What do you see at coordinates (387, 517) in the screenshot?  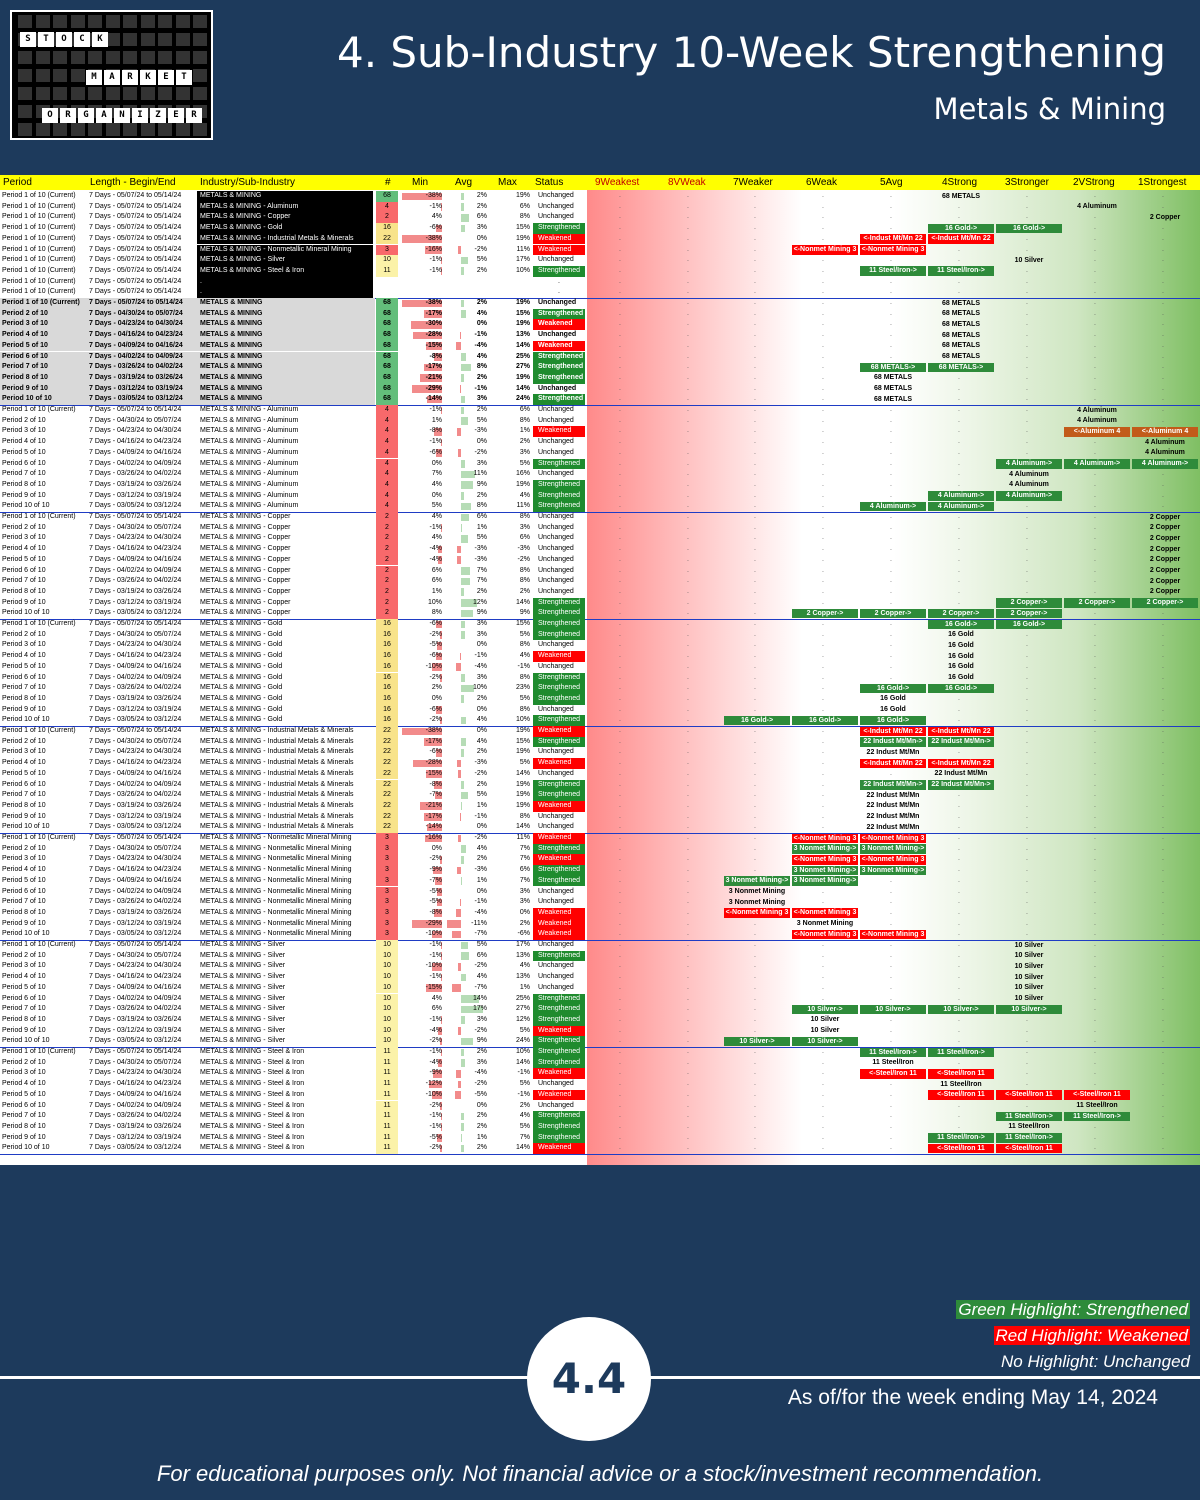 I see `count-cell: 2` at bounding box center [387, 517].